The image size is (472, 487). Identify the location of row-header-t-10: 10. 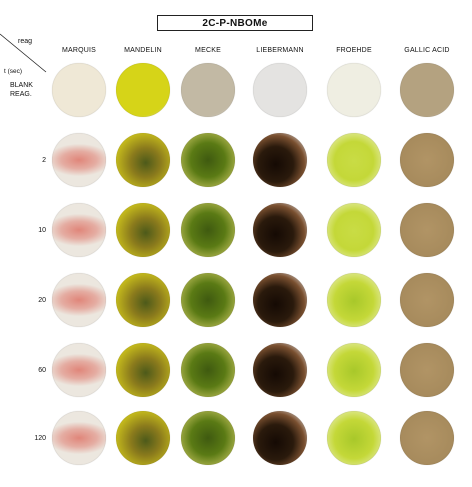
(42, 230).